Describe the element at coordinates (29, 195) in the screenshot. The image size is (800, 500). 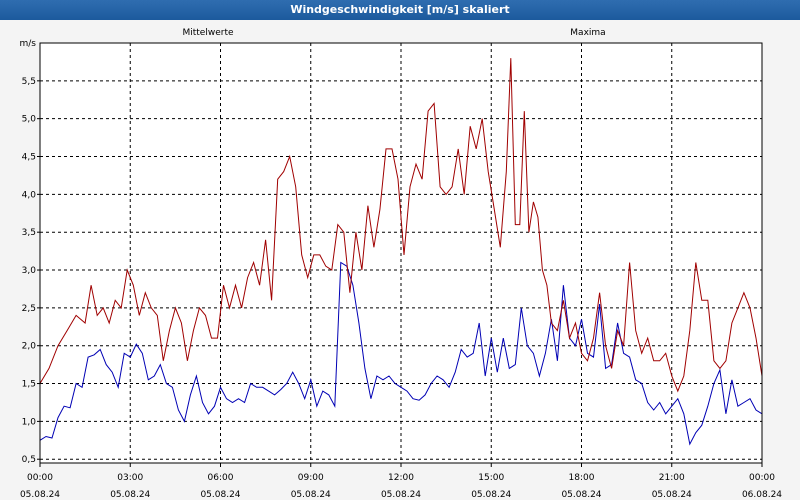
I see `y-tick-label: 4,0` at that location.